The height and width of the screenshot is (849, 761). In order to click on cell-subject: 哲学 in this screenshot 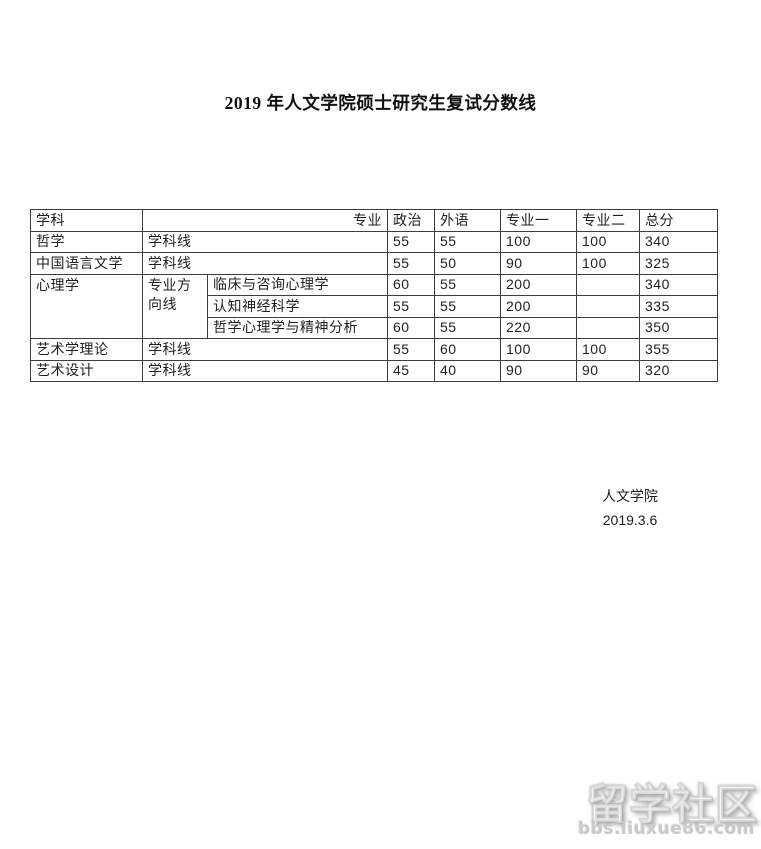, I will do `click(86, 241)`.